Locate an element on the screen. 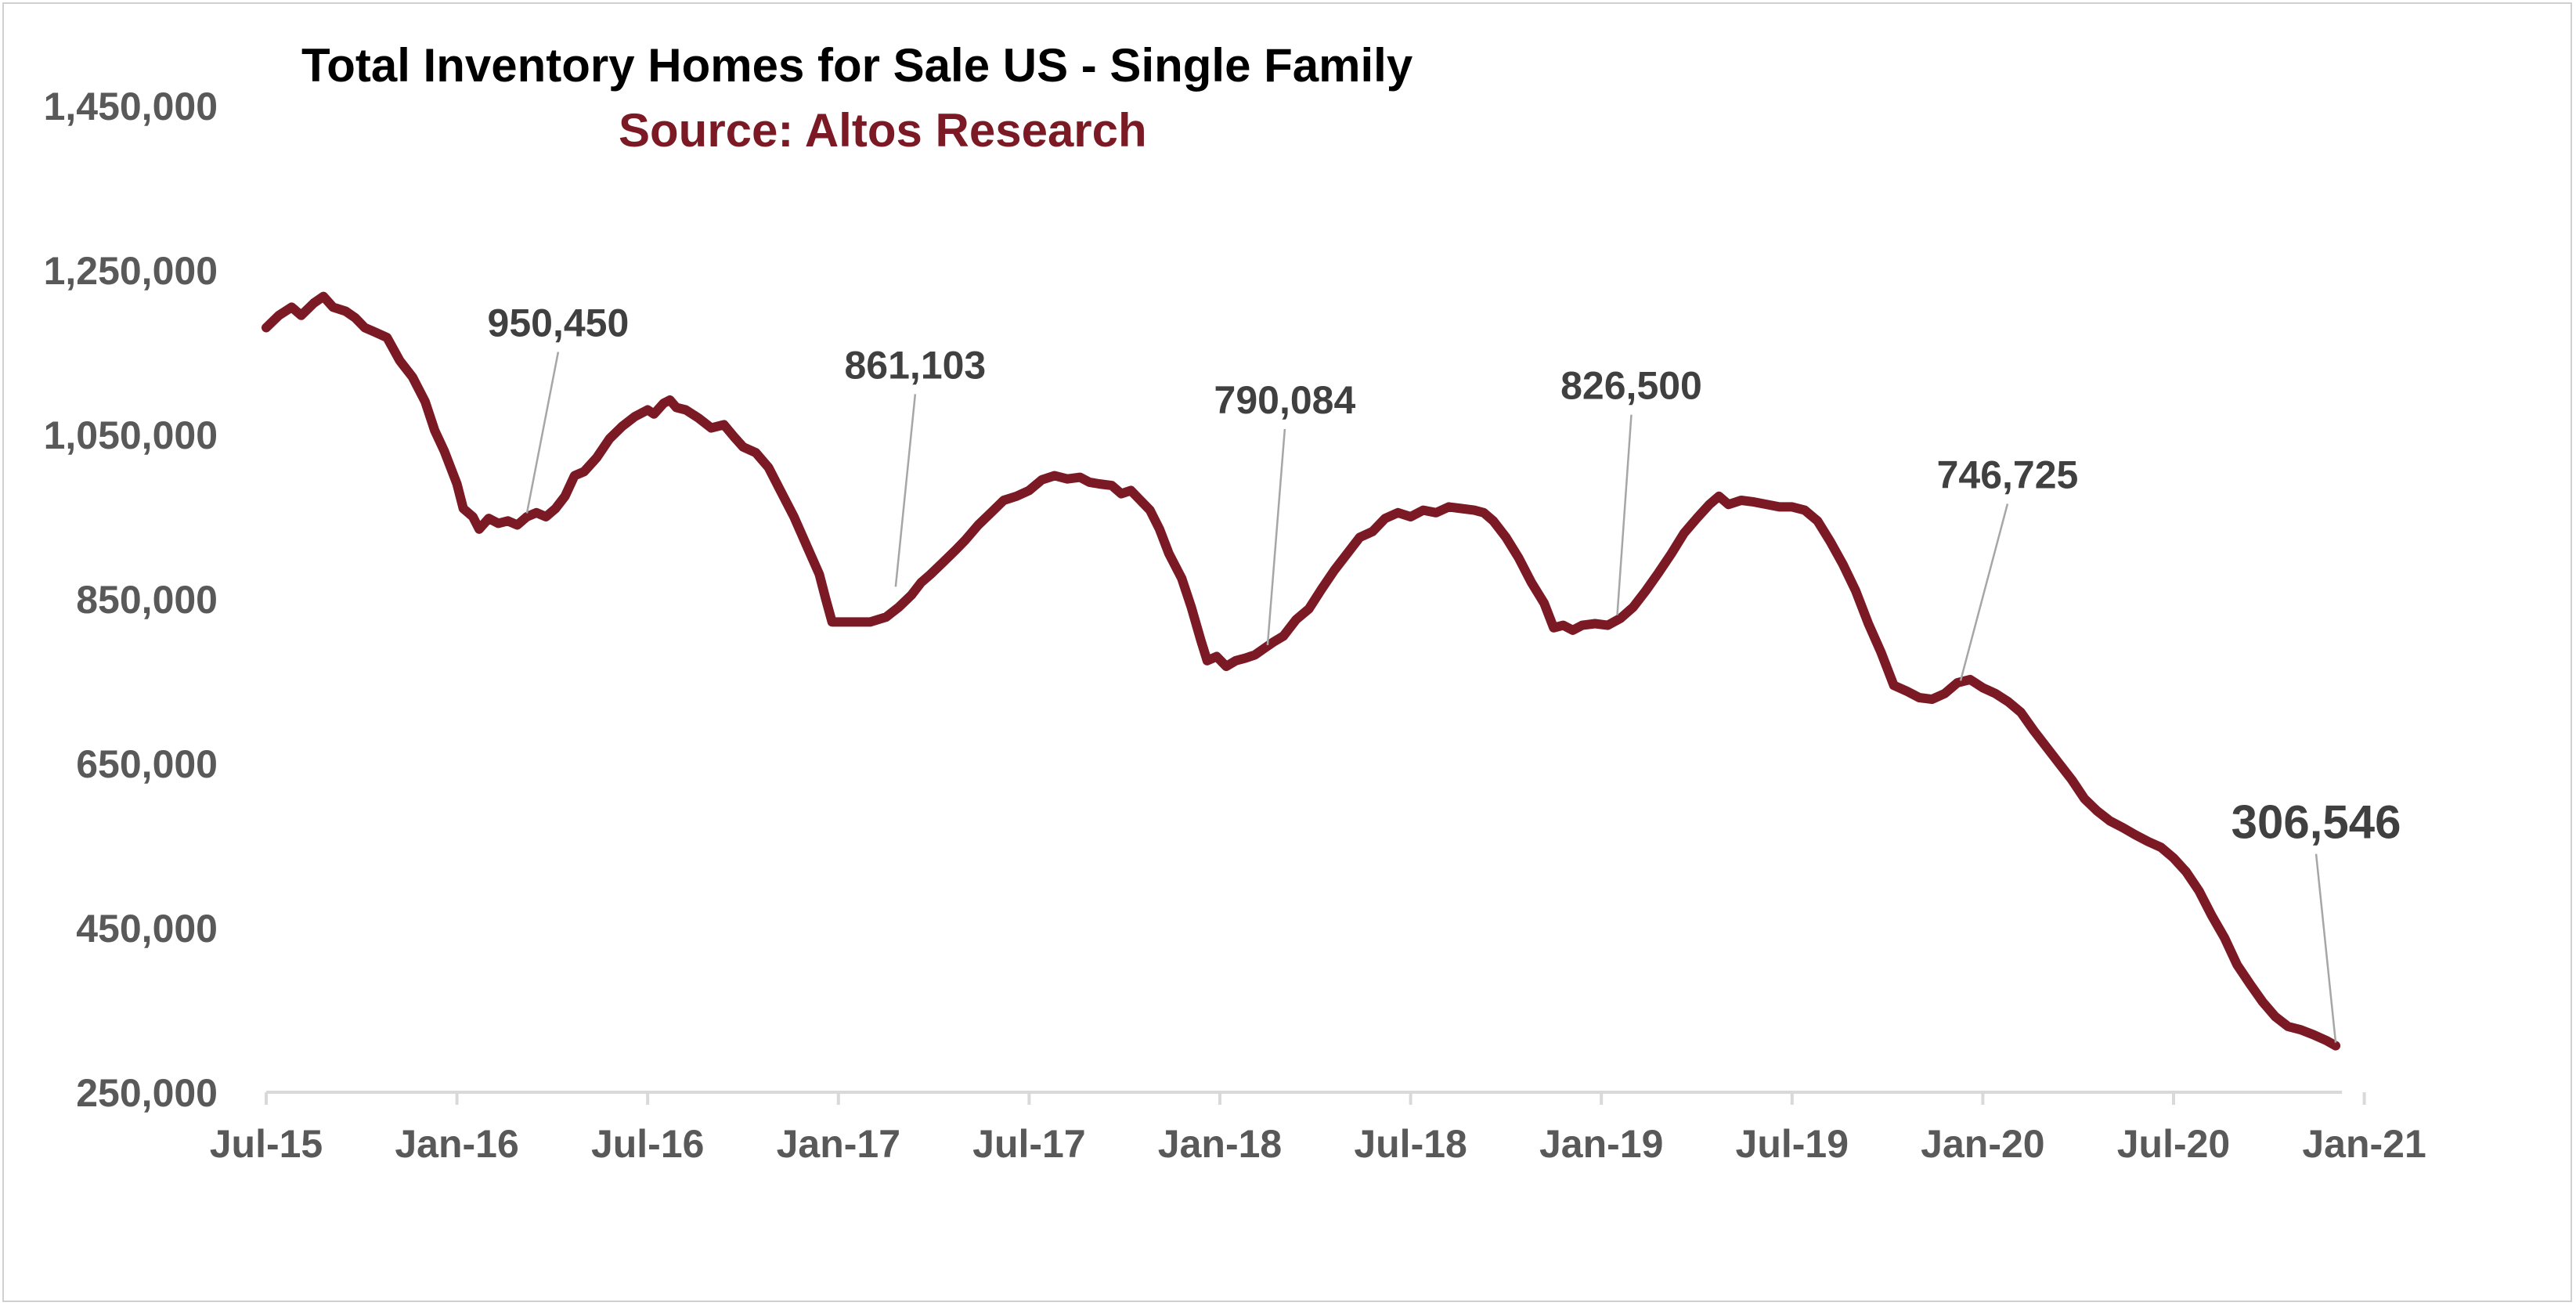 This screenshot has height=1306, width=2576. x-tick-label: Jul-18 is located at coordinates (1410, 1144).